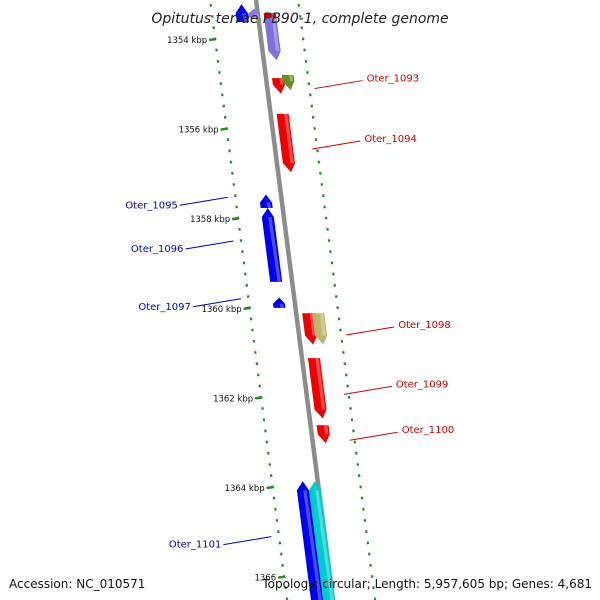  I want to click on scale-label: 1360 kbp, so click(222, 310).